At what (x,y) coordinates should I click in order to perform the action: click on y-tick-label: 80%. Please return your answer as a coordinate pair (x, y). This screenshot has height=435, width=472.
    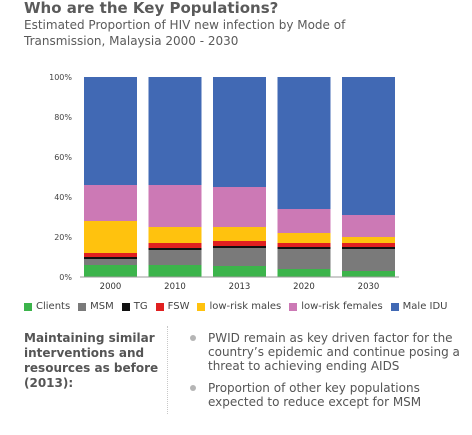
    Looking at the image, I should click on (63, 117).